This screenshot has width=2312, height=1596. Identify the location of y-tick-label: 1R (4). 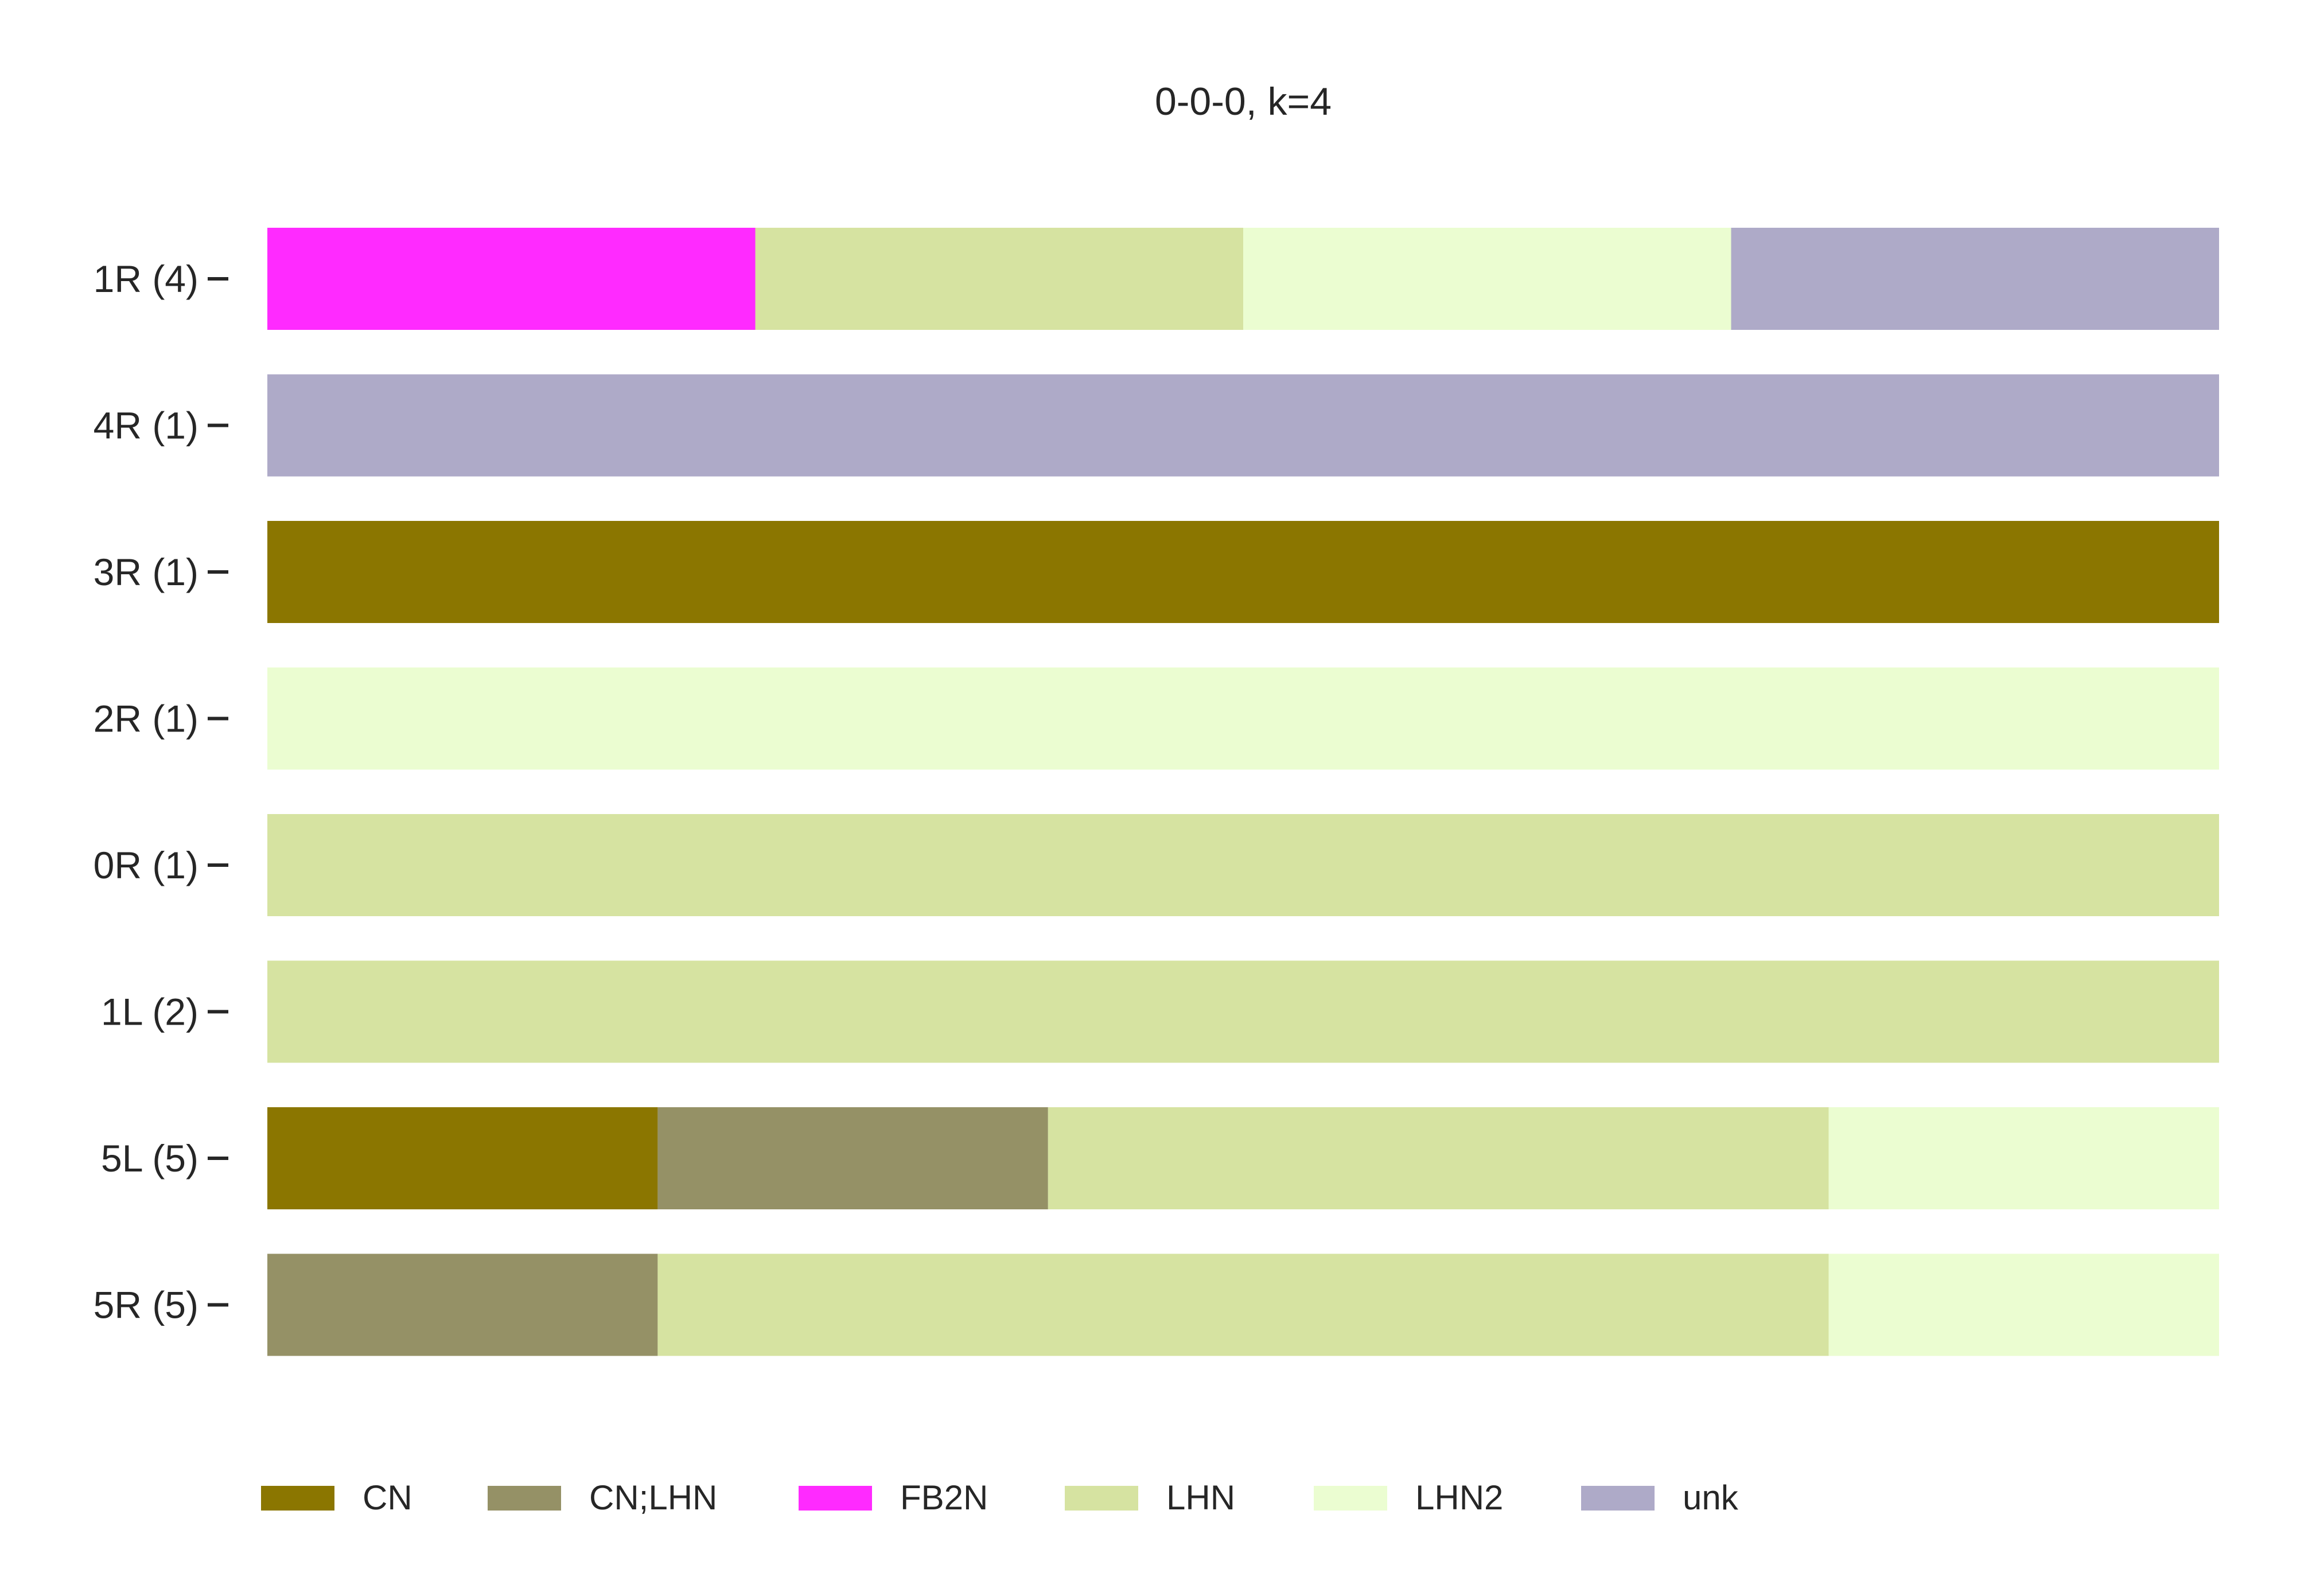
(146, 279).